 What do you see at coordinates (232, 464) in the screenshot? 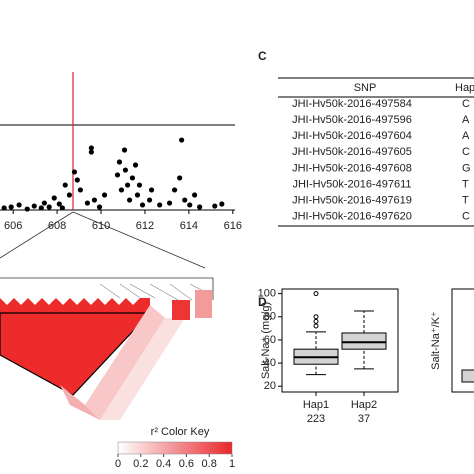
I see `color-key-label: 1` at bounding box center [232, 464].